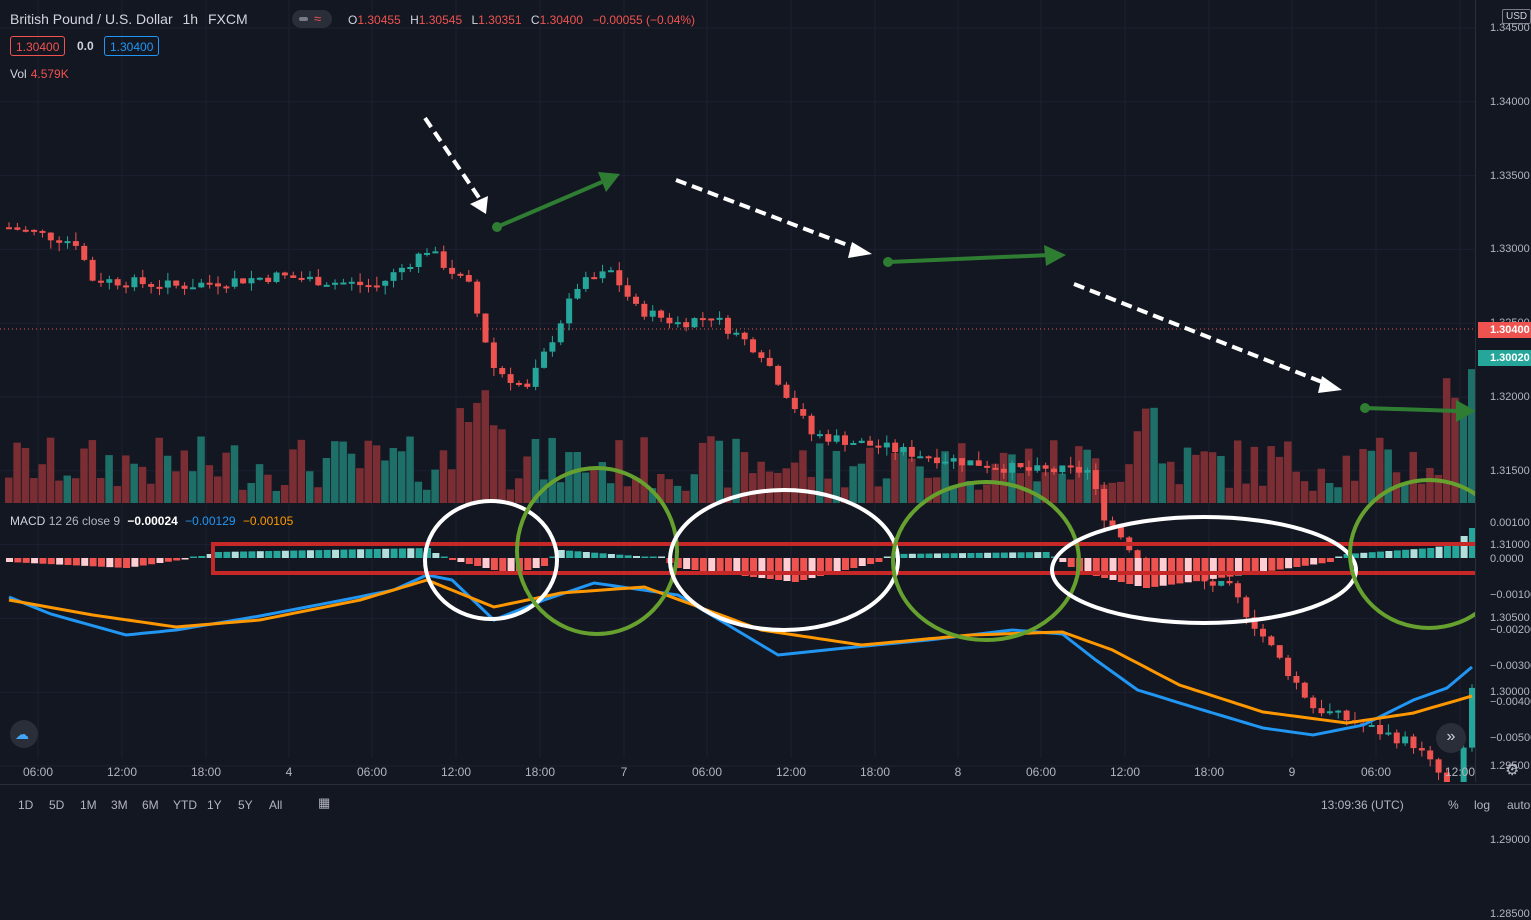 The height and width of the screenshot is (920, 1531). Describe the element at coordinates (1362, 805) in the screenshot. I see `utc-clock: 13:09:36 (UTC)` at that location.